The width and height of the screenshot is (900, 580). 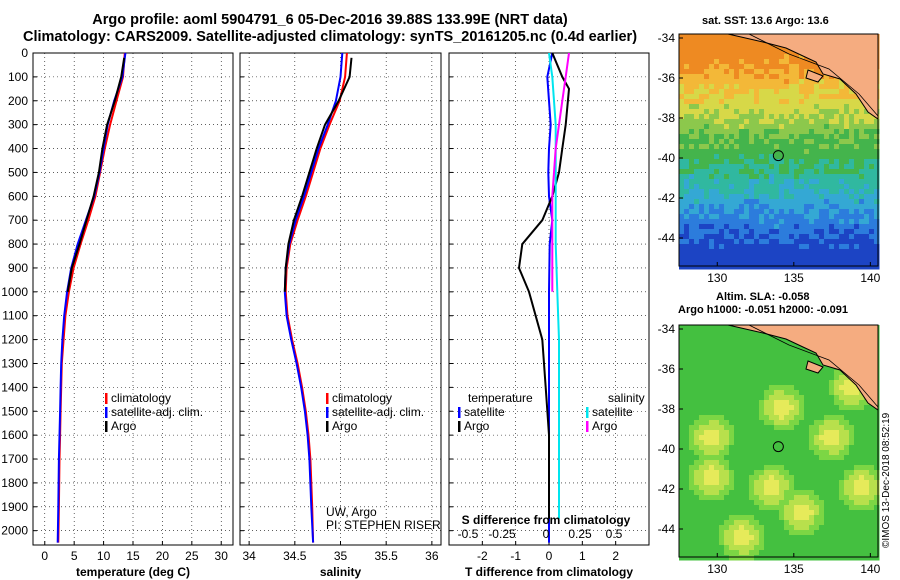 What do you see at coordinates (14, 387) in the screenshot?
I see `depth-tick-label: 1400` at bounding box center [14, 387].